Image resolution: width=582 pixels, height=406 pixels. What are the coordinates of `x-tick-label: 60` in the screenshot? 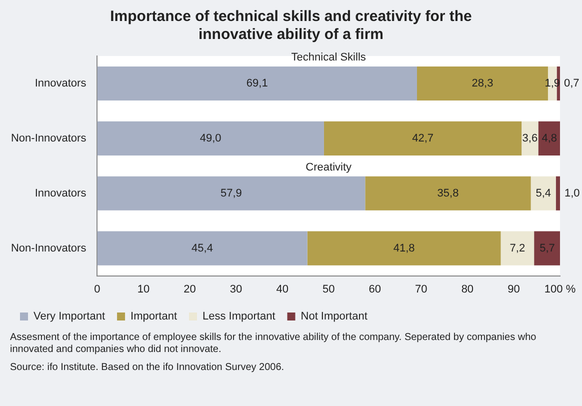 It's located at (375, 289).